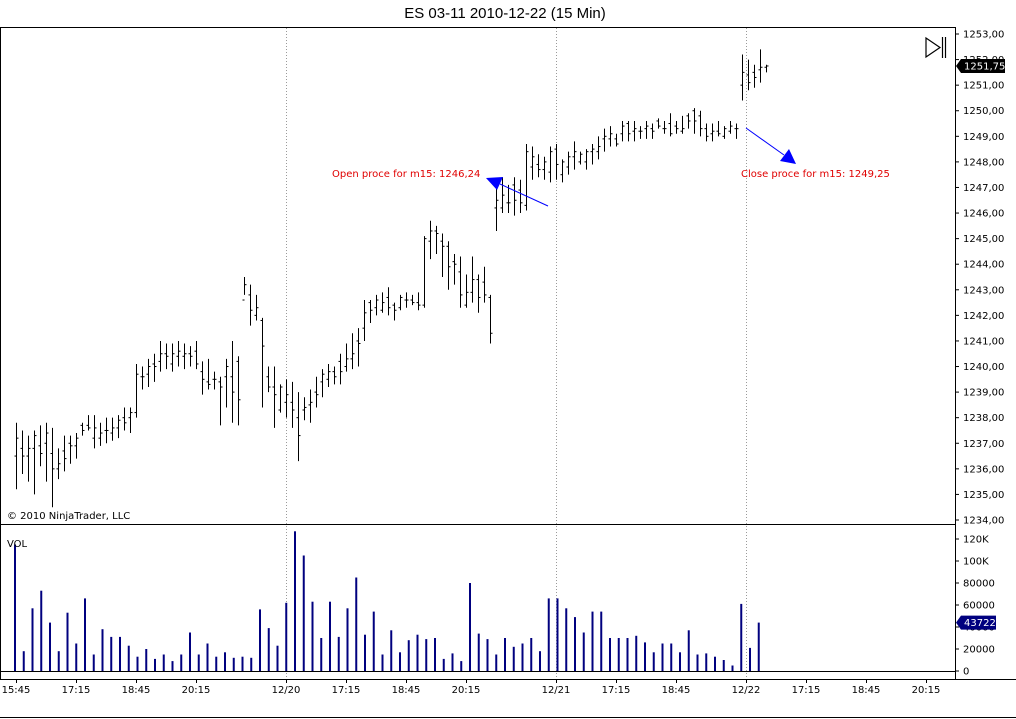  I want to click on time-tick-label-1: 17:15, so click(76, 690).